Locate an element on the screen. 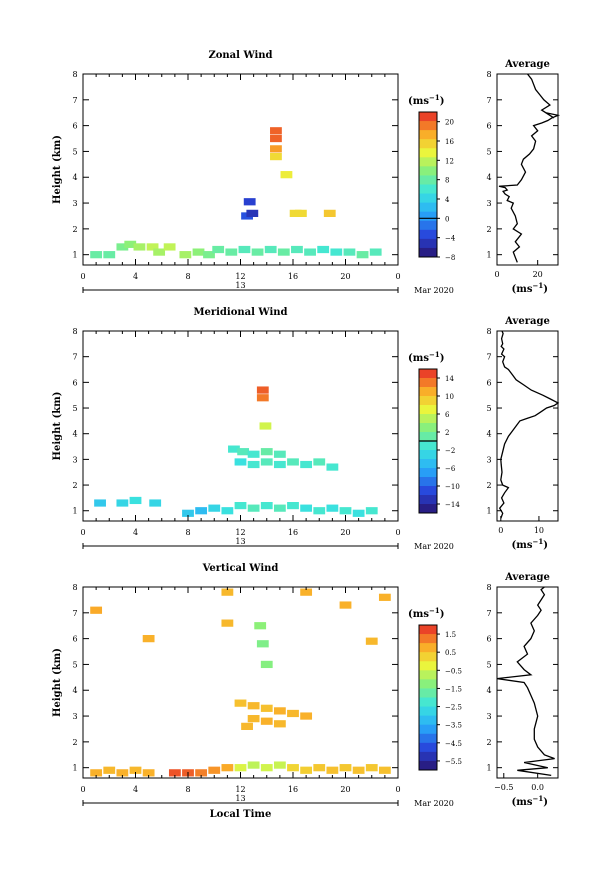 The height and width of the screenshot is (873, 610). profile-frame is located at coordinates (527, 426).